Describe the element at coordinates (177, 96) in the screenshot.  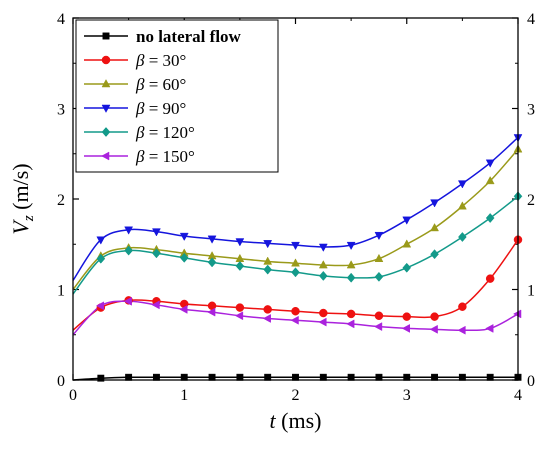
I see `legend-box` at that location.